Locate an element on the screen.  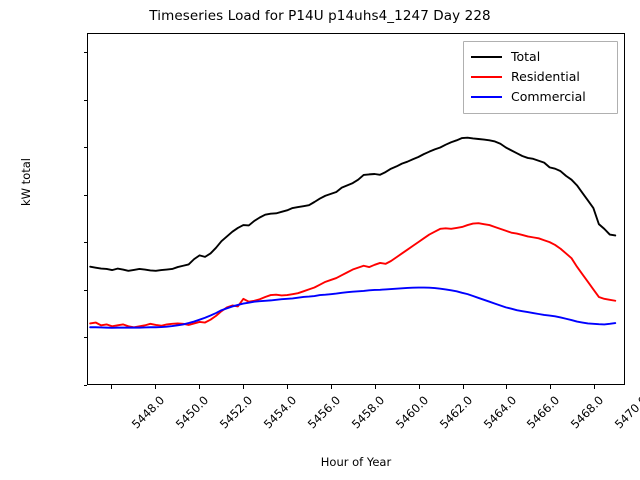
legend-item-total: Total is located at coordinates (540, 57).